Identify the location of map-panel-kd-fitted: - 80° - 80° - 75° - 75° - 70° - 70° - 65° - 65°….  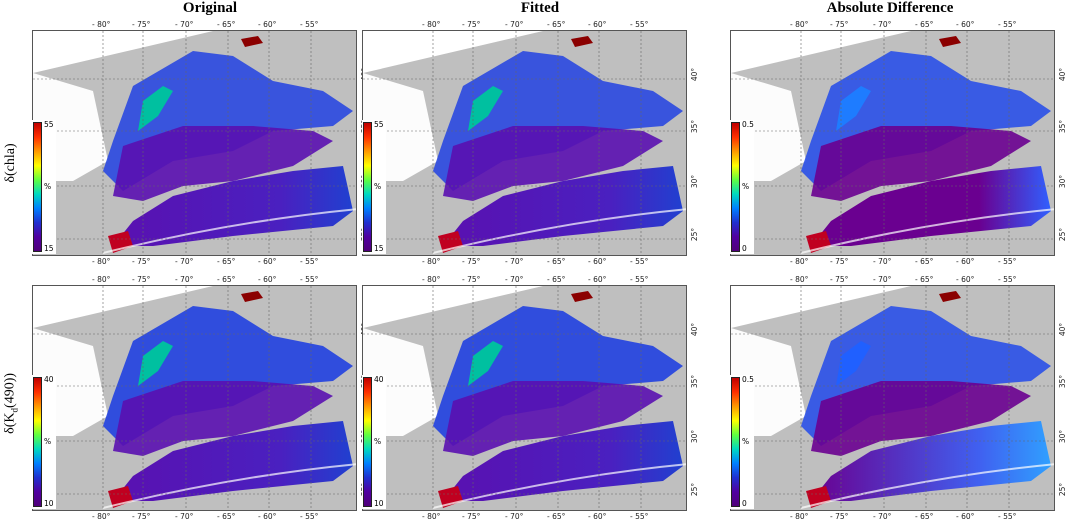
(530, 398).